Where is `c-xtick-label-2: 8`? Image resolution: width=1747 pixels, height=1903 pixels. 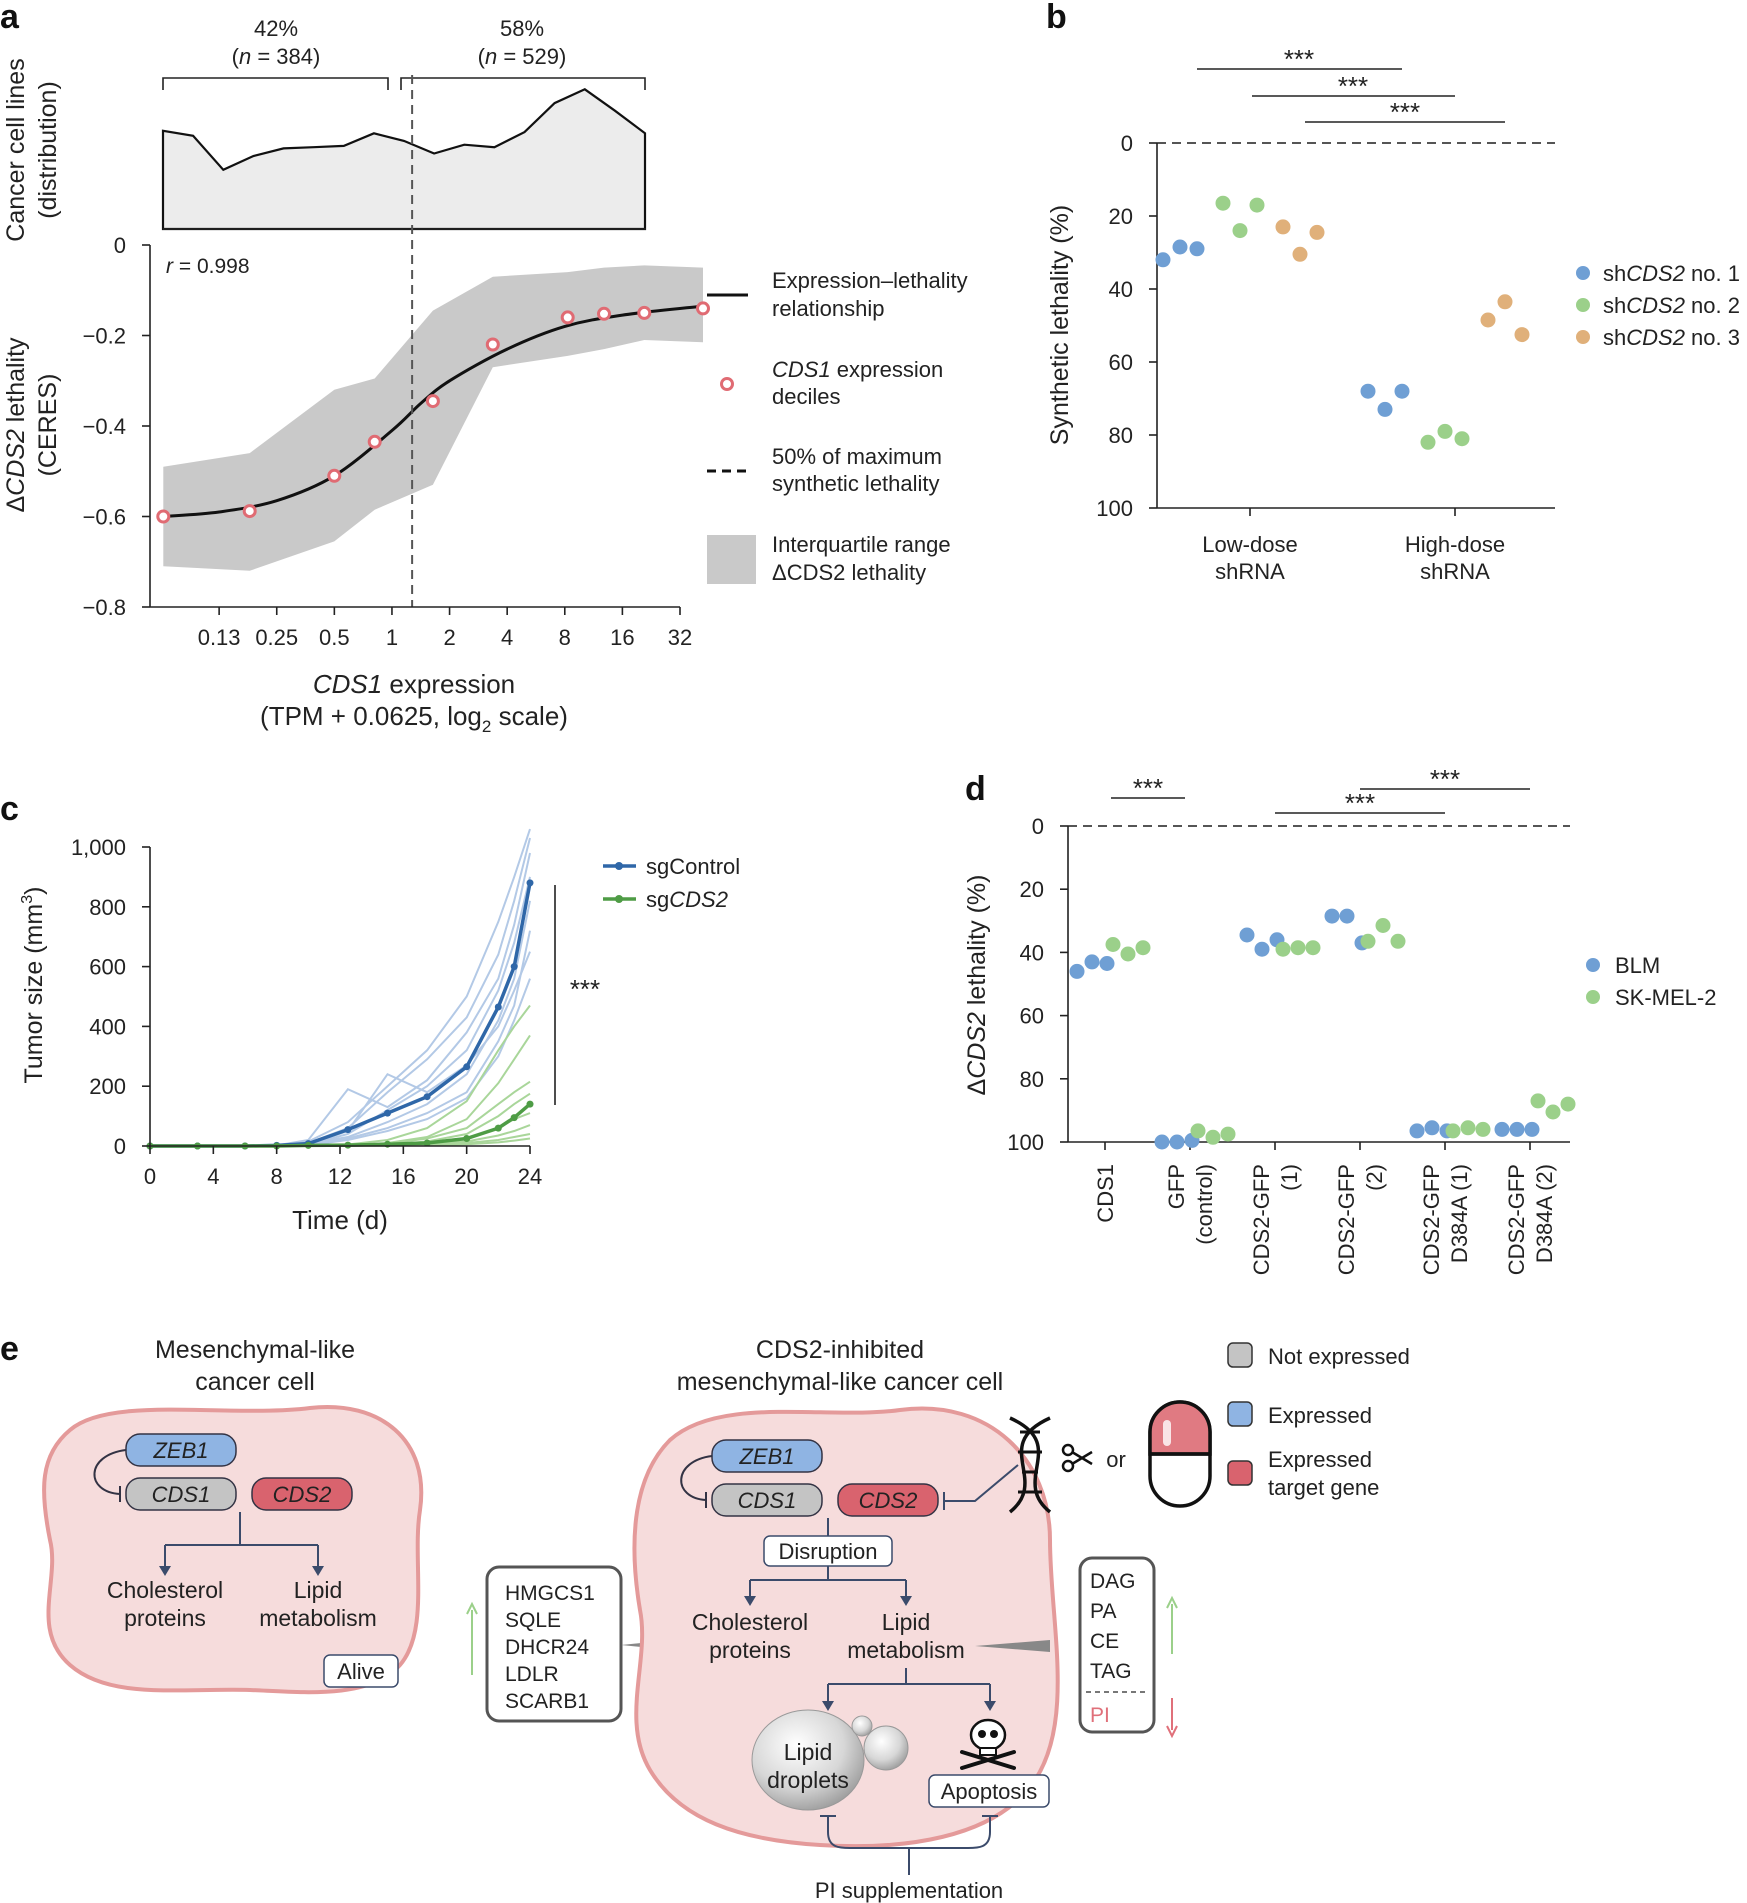 c-xtick-label-2: 8 is located at coordinates (277, 1176).